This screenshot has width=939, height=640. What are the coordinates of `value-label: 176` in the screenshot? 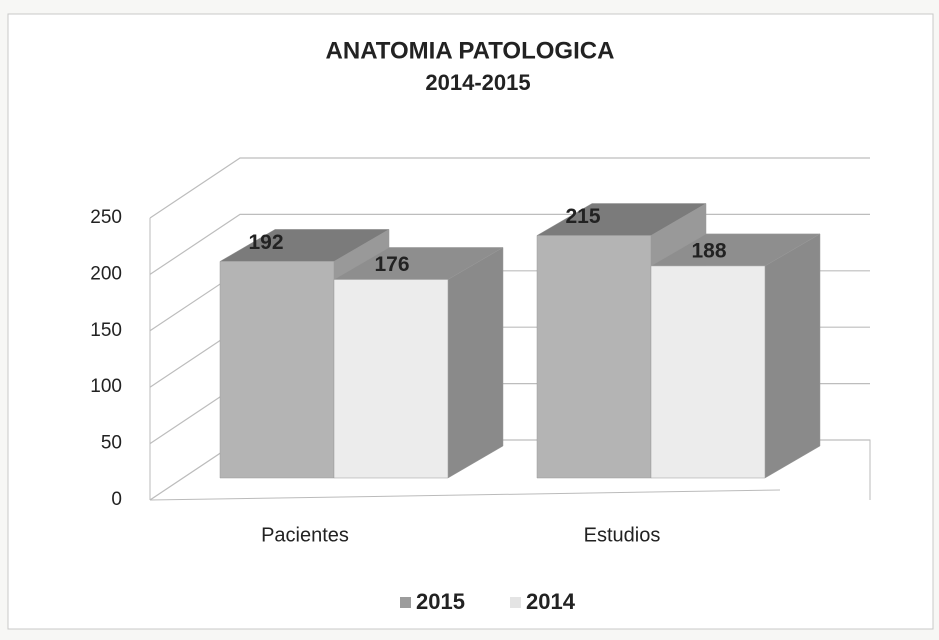 It's located at (391, 264).